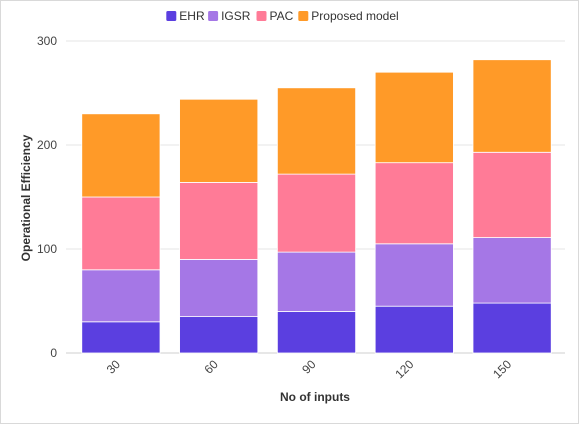 Image resolution: width=579 pixels, height=424 pixels. What do you see at coordinates (502, 369) in the screenshot?
I see `x-tick-label: 150` at bounding box center [502, 369].